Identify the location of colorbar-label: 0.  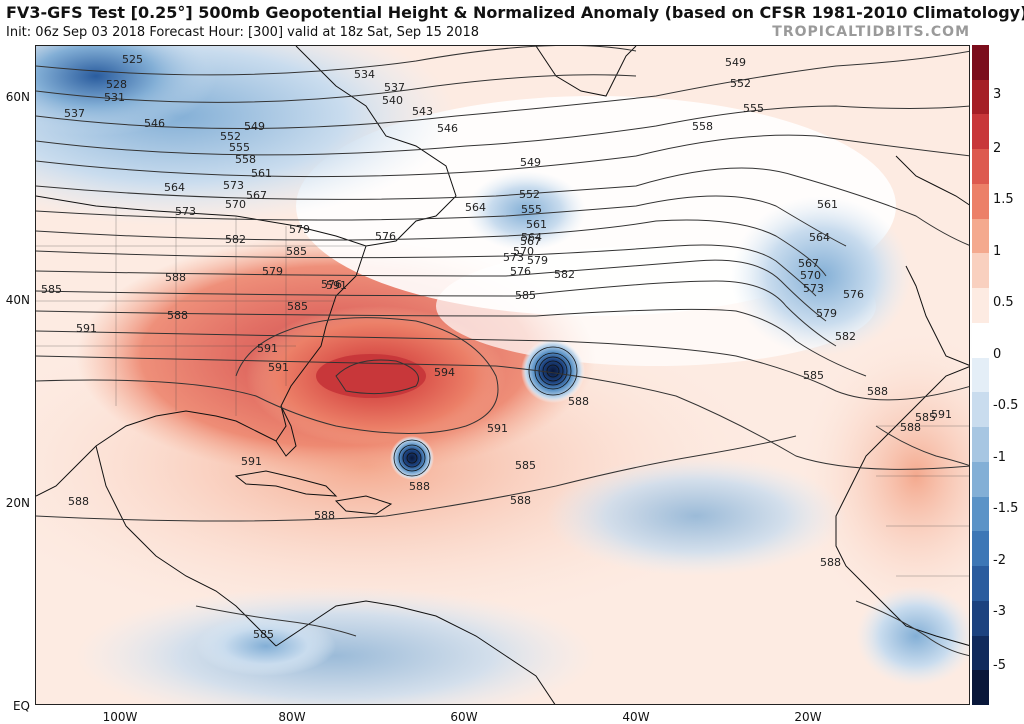
(997, 354).